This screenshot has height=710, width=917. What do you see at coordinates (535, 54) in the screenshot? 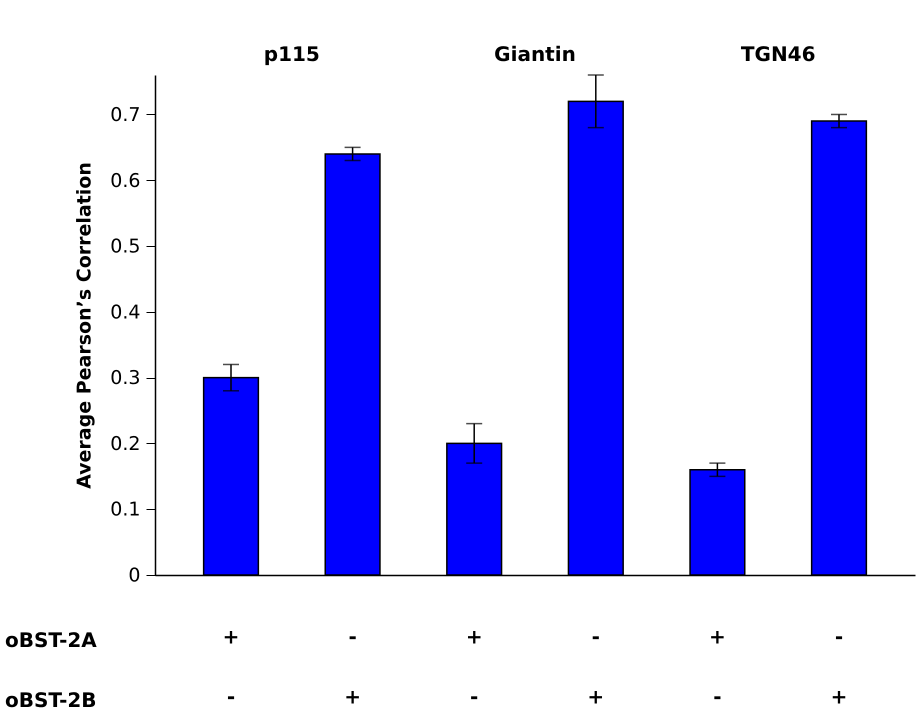
I see `text: Giantin` at bounding box center [535, 54].